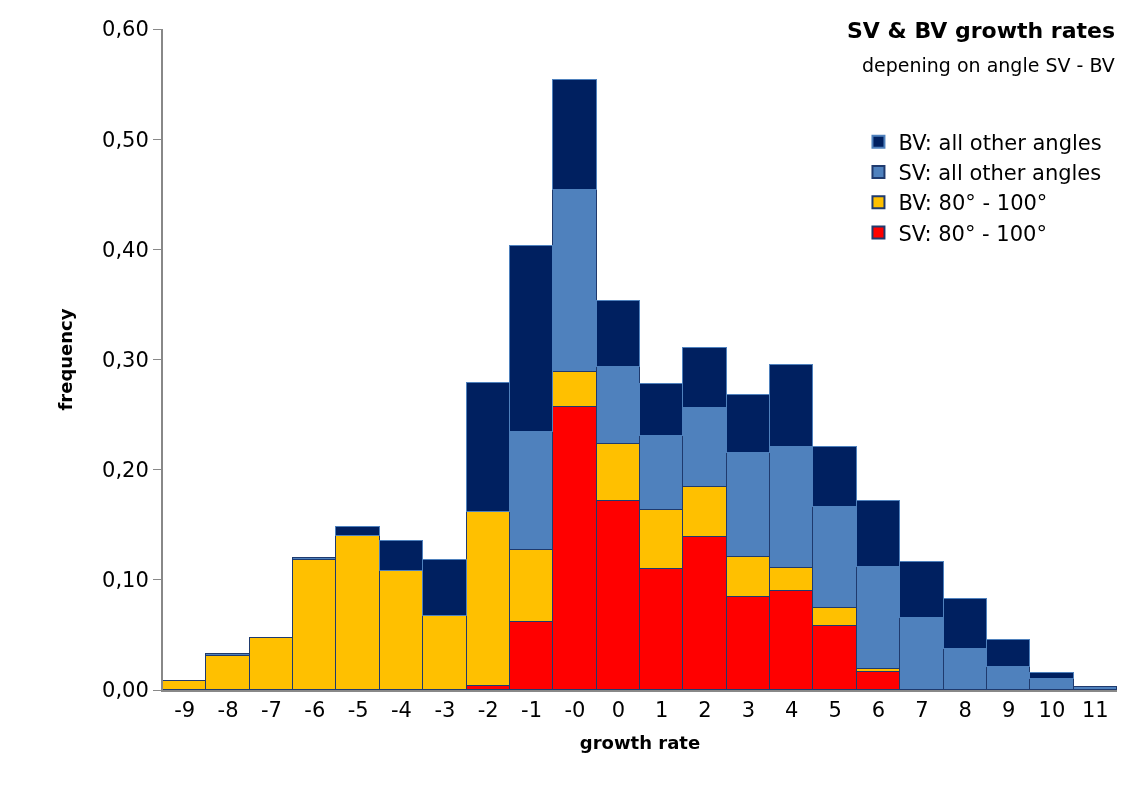 The width and height of the screenshot is (1122, 788). Describe the element at coordinates (922, 710) in the screenshot. I see `x-tick-label: 7` at that location.